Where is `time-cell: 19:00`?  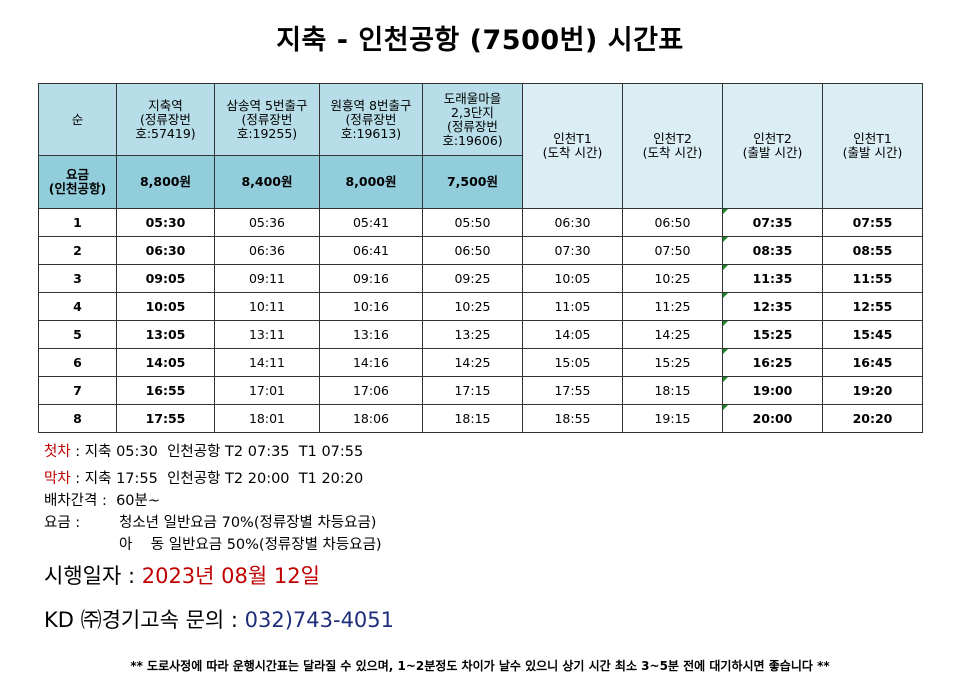
time-cell: 19:00 is located at coordinates (772, 390).